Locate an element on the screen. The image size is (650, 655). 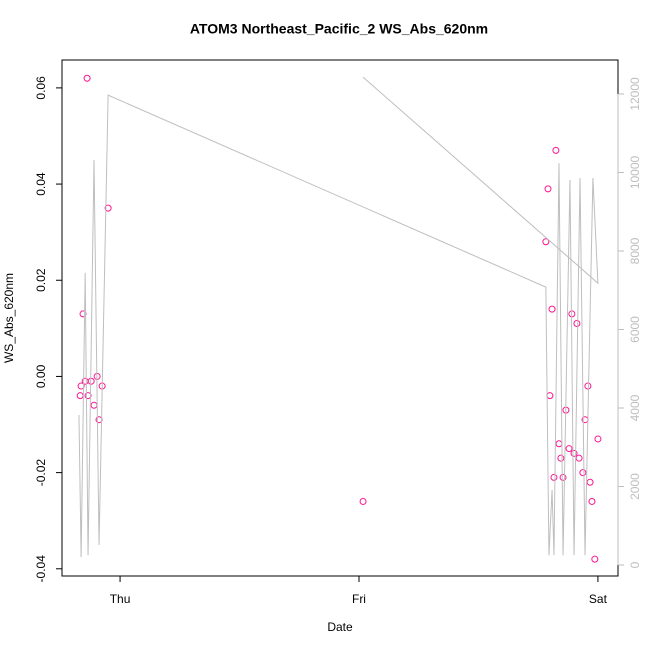
y2-tick-label: 0 is located at coordinates (635, 564).